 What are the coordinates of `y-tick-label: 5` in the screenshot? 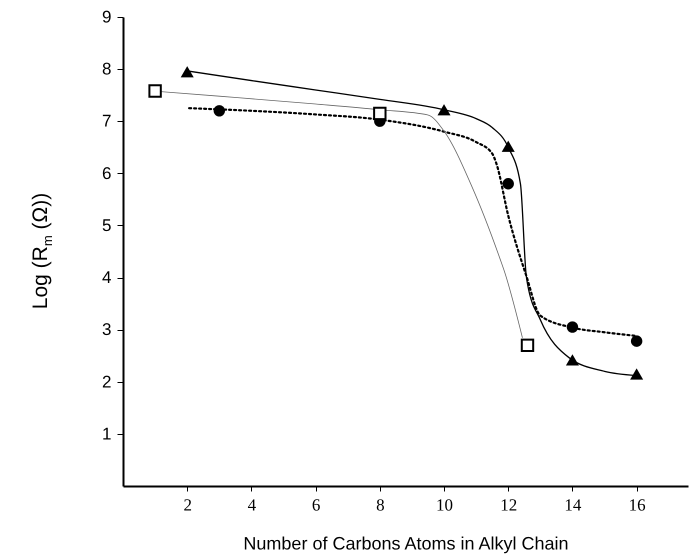 It's located at (107, 225).